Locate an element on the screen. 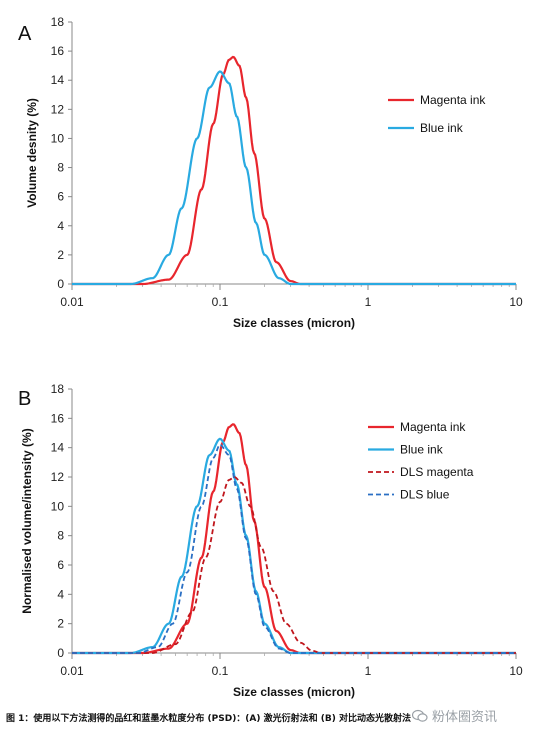 The image size is (540, 744). panel-letter: B is located at coordinates (24, 399).